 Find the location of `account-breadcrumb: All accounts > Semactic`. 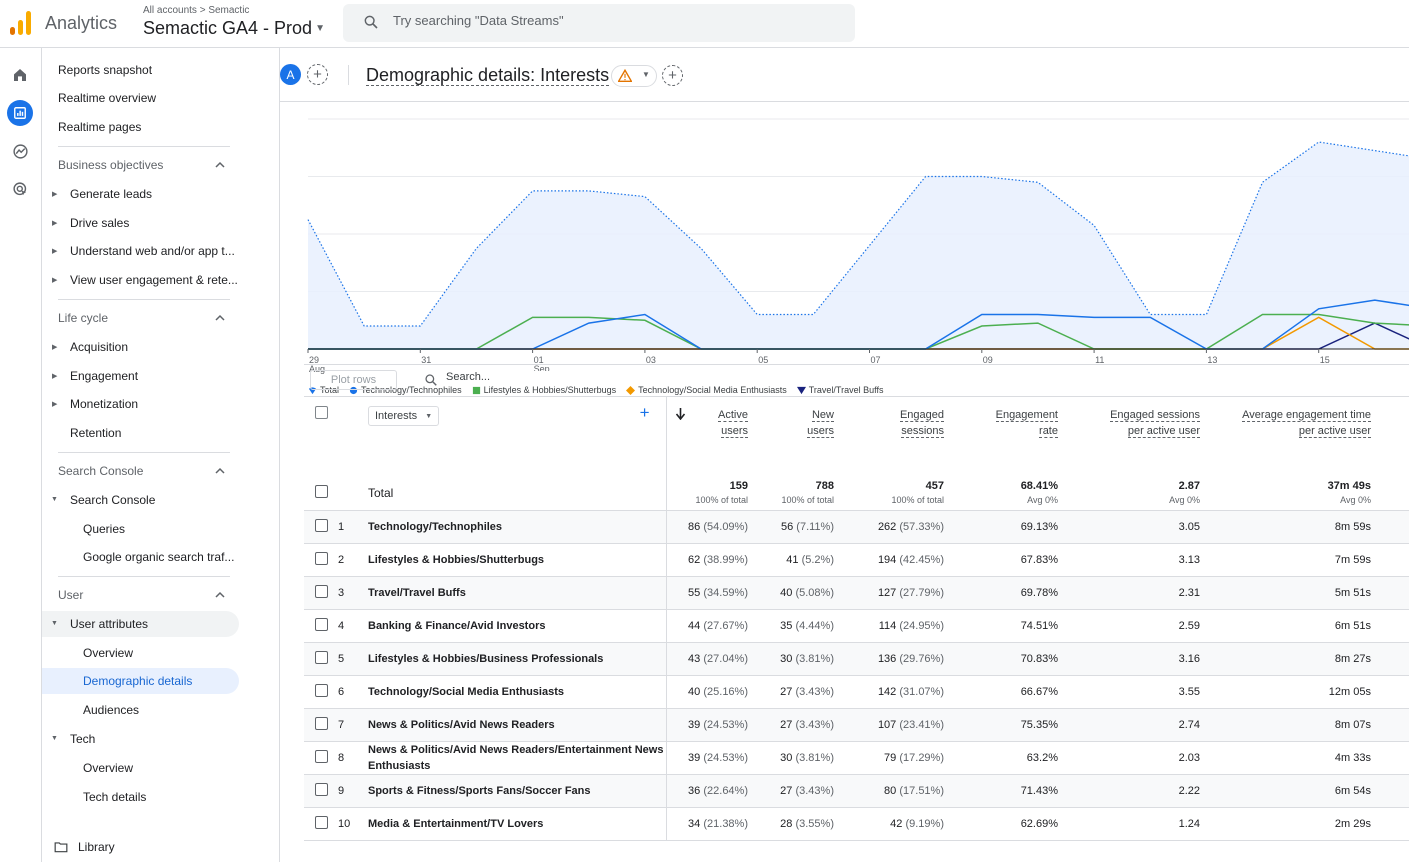

account-breadcrumb: All accounts > Semactic is located at coordinates (196, 10).